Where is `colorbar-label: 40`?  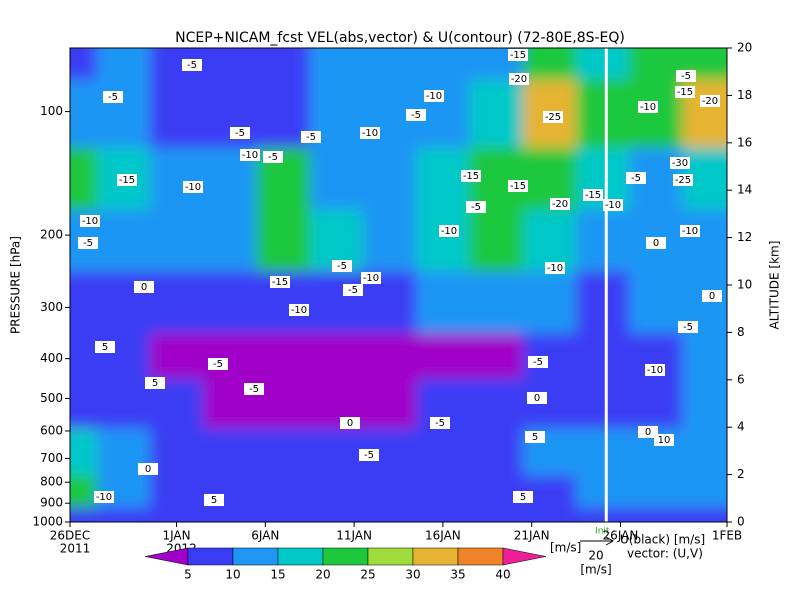
colorbar-label: 40 is located at coordinates (502, 575).